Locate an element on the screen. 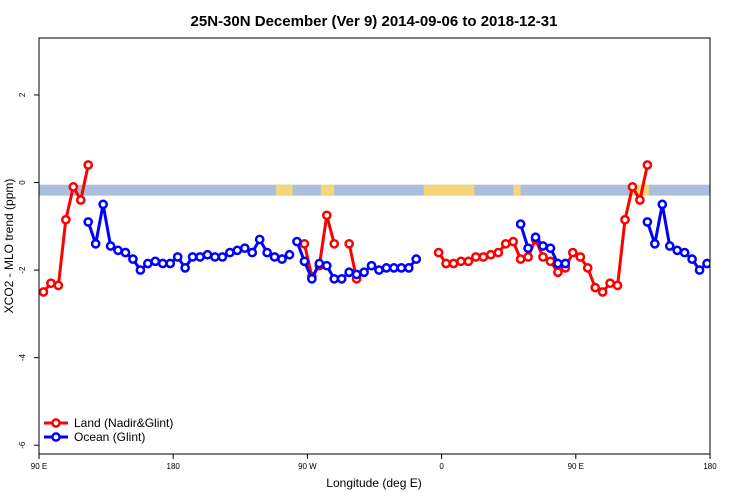 The height and width of the screenshot is (500, 750). landmask-band is located at coordinates (374, 190).